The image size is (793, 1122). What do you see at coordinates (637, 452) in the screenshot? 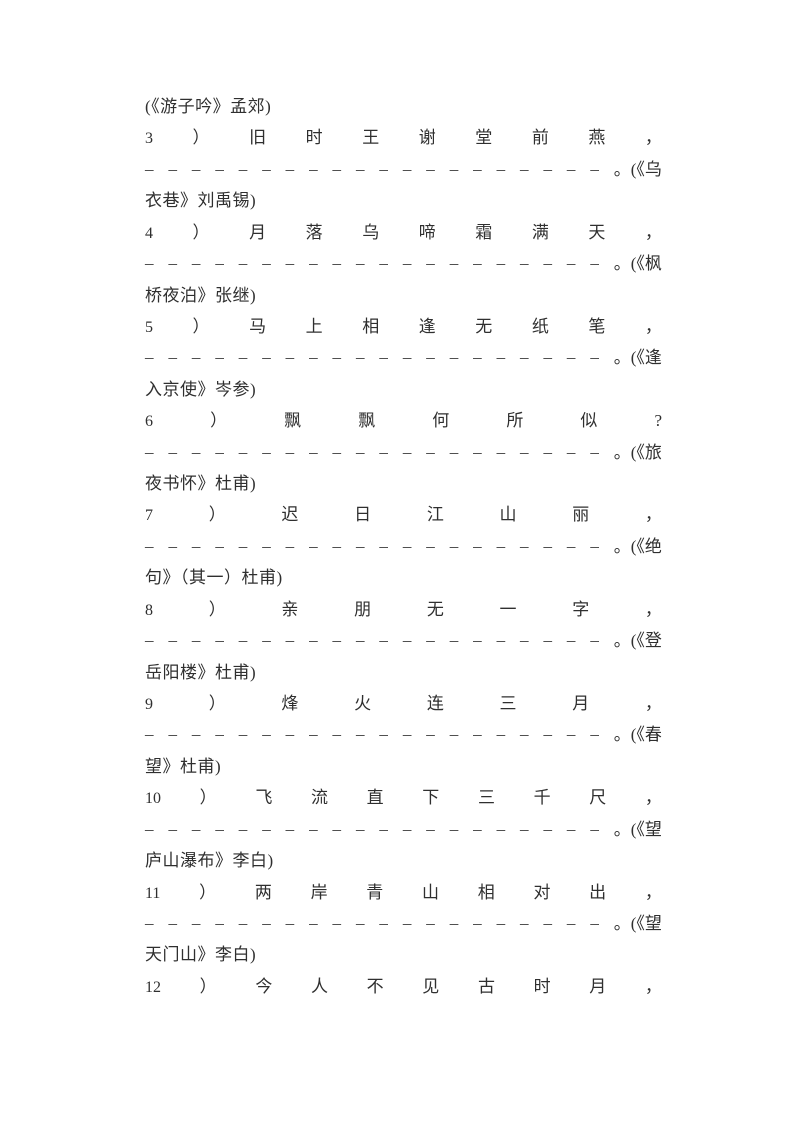
I see `blank-tail-source-start: 。(《旅` at bounding box center [637, 452].